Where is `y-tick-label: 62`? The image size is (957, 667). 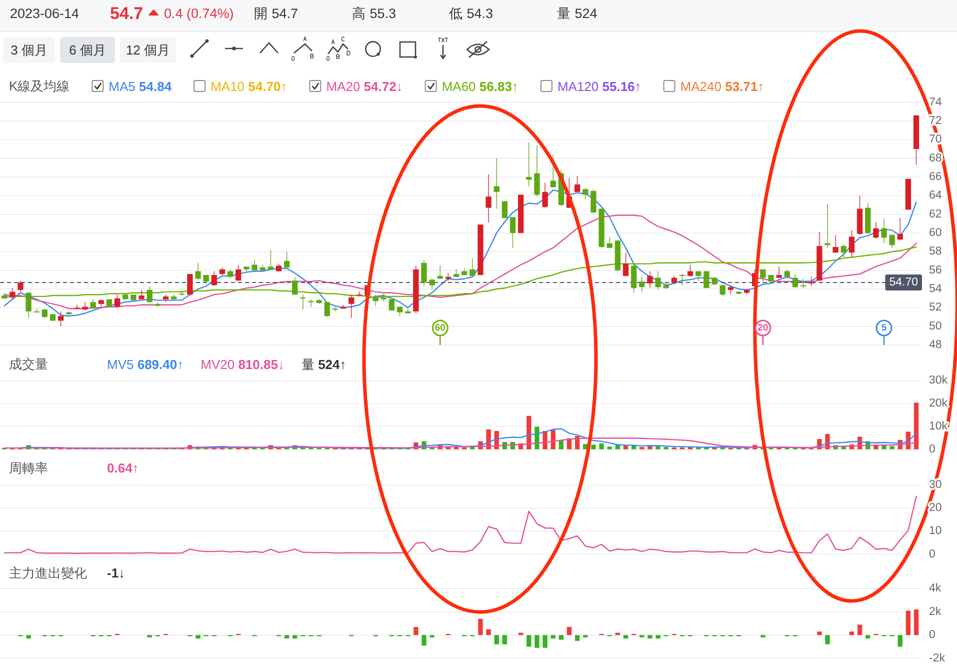
y-tick-label: 62 is located at coordinates (935, 214).